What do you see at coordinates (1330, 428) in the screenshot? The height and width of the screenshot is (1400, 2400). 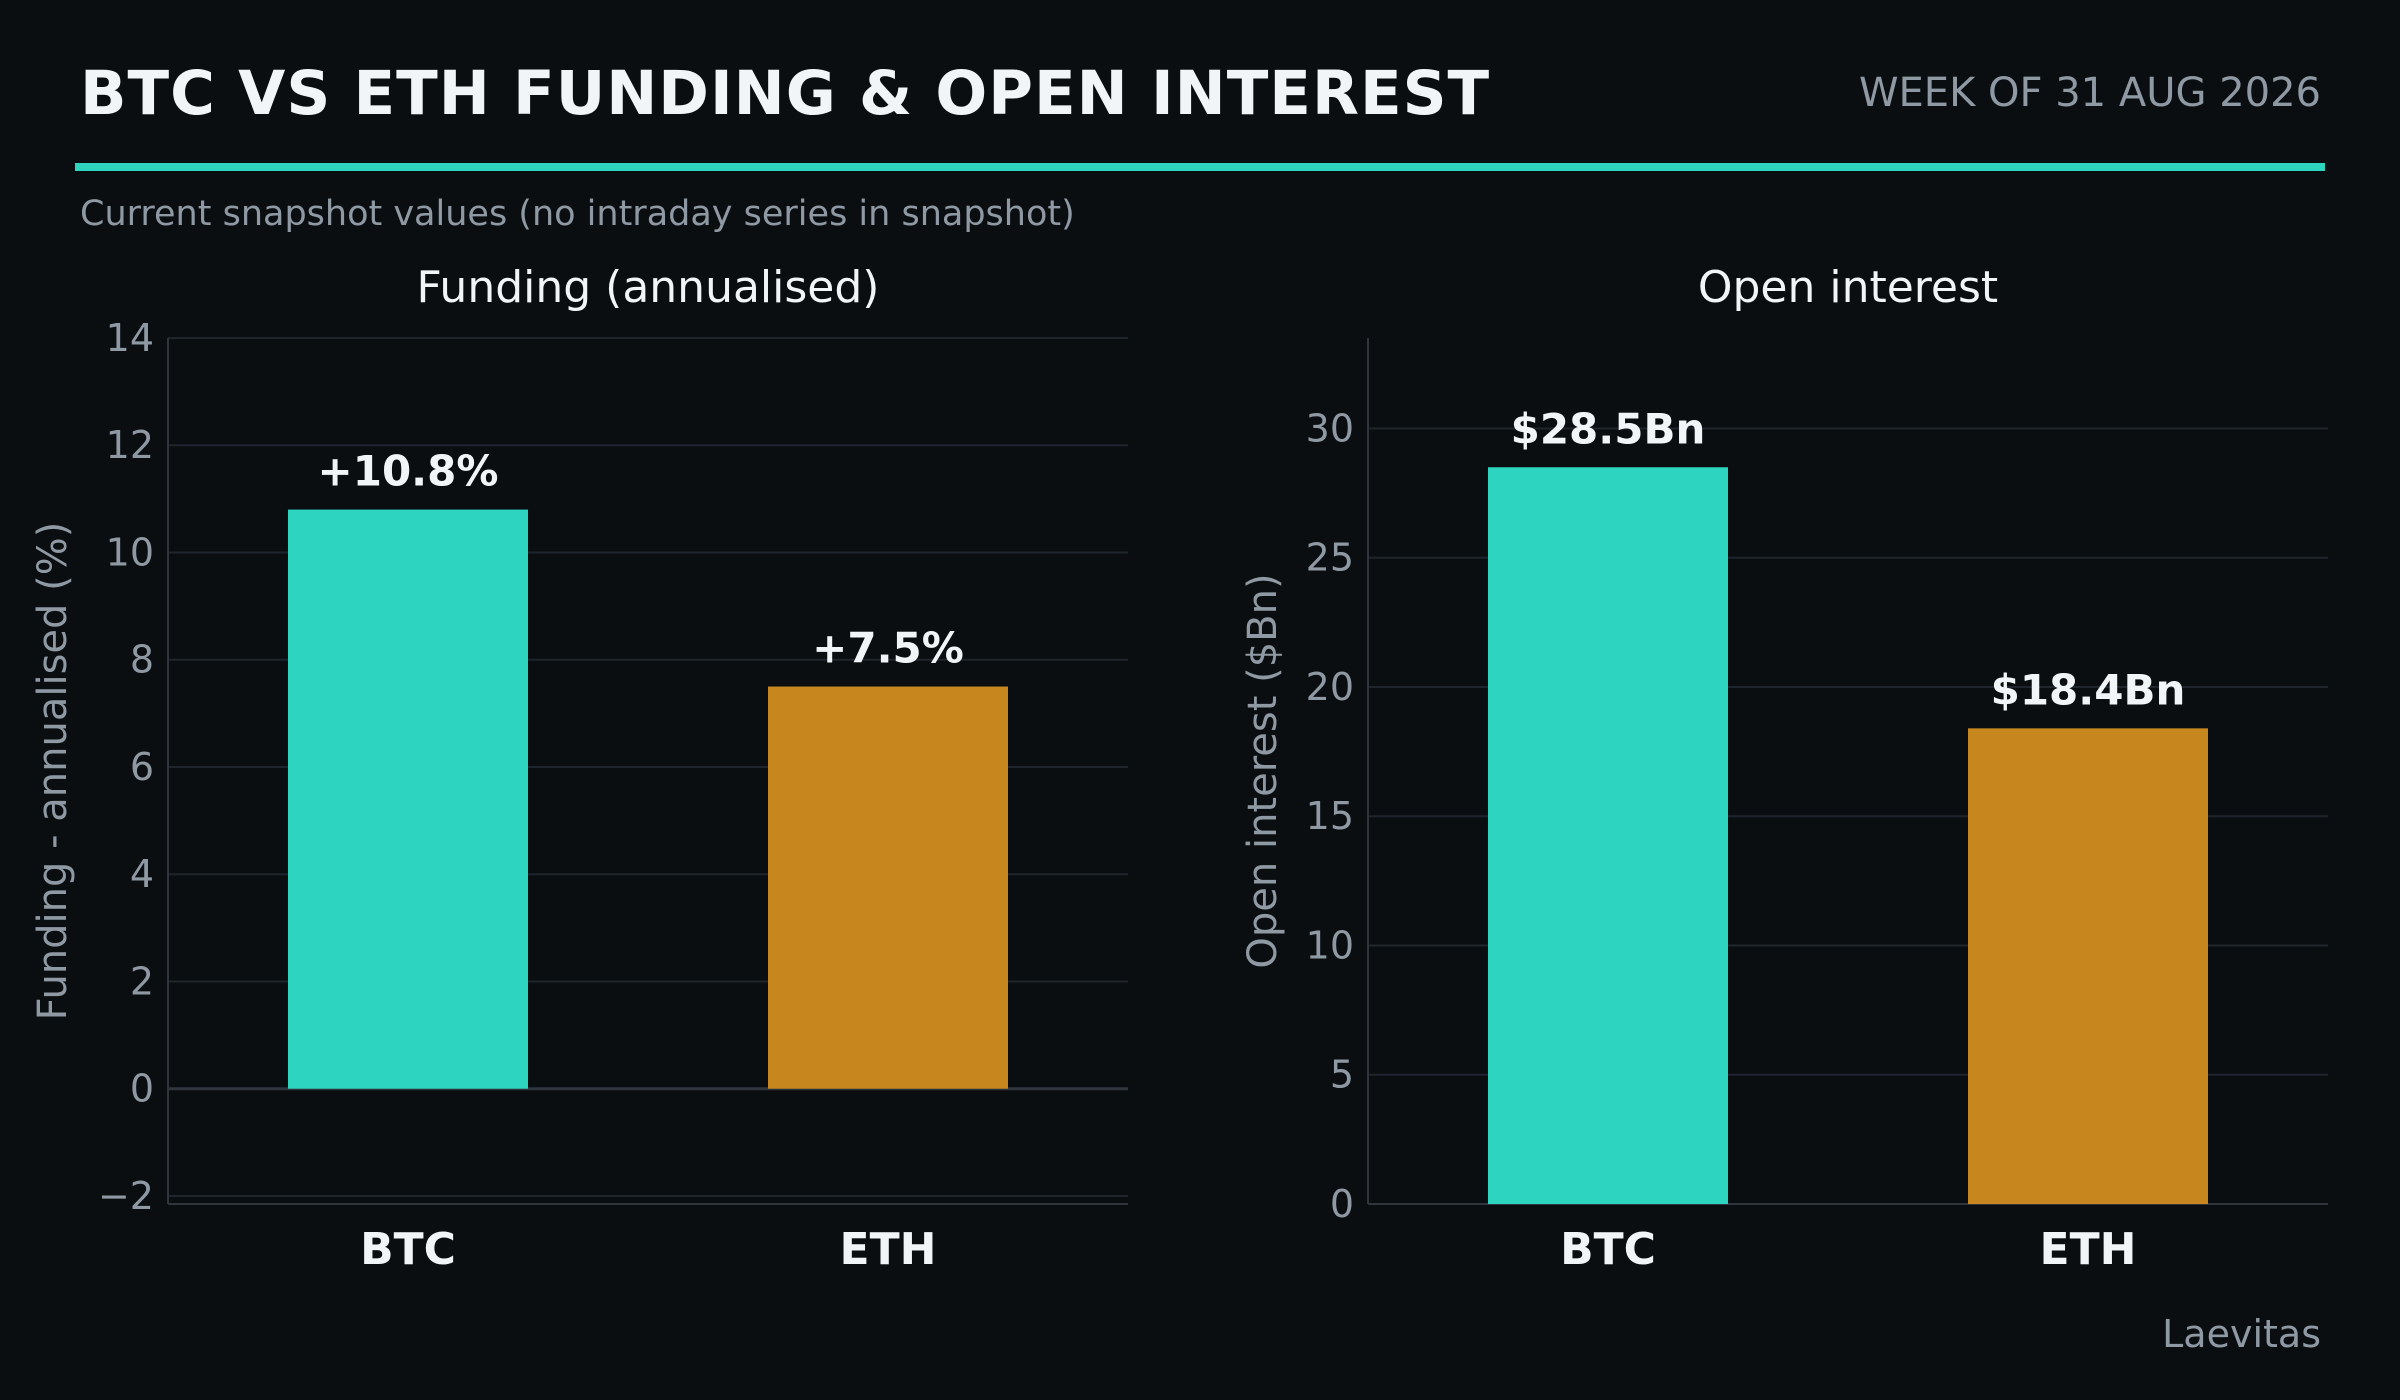 I see `y-tick-label: 30` at bounding box center [1330, 428].